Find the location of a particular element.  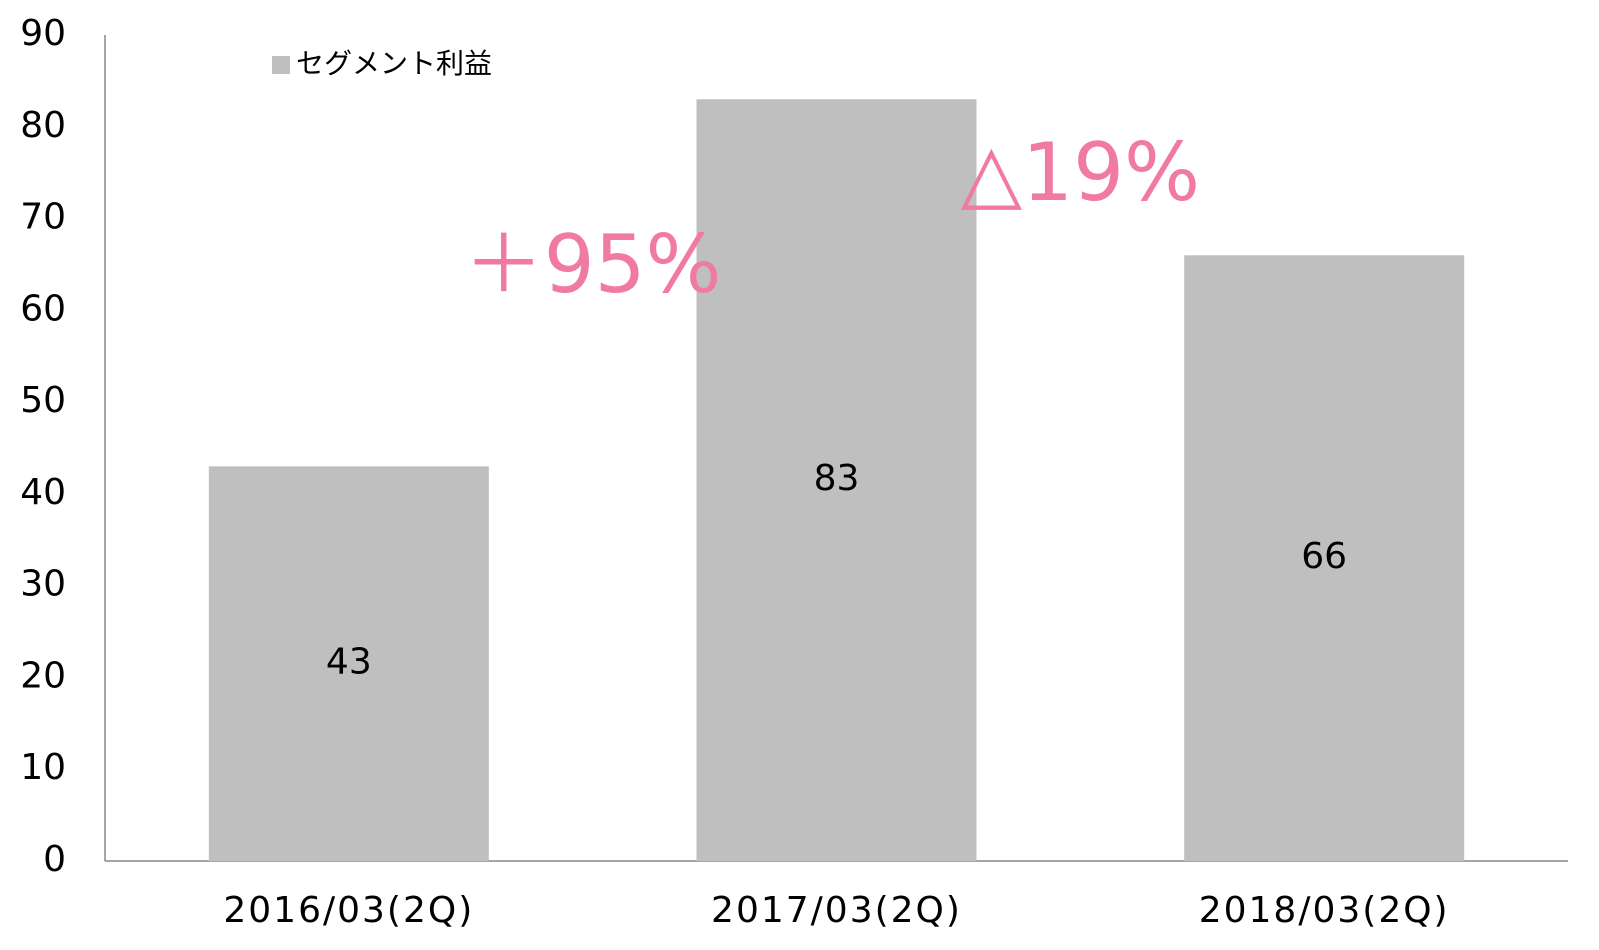

x-tick-label: 2017/03(2Q) is located at coordinates (836, 910).